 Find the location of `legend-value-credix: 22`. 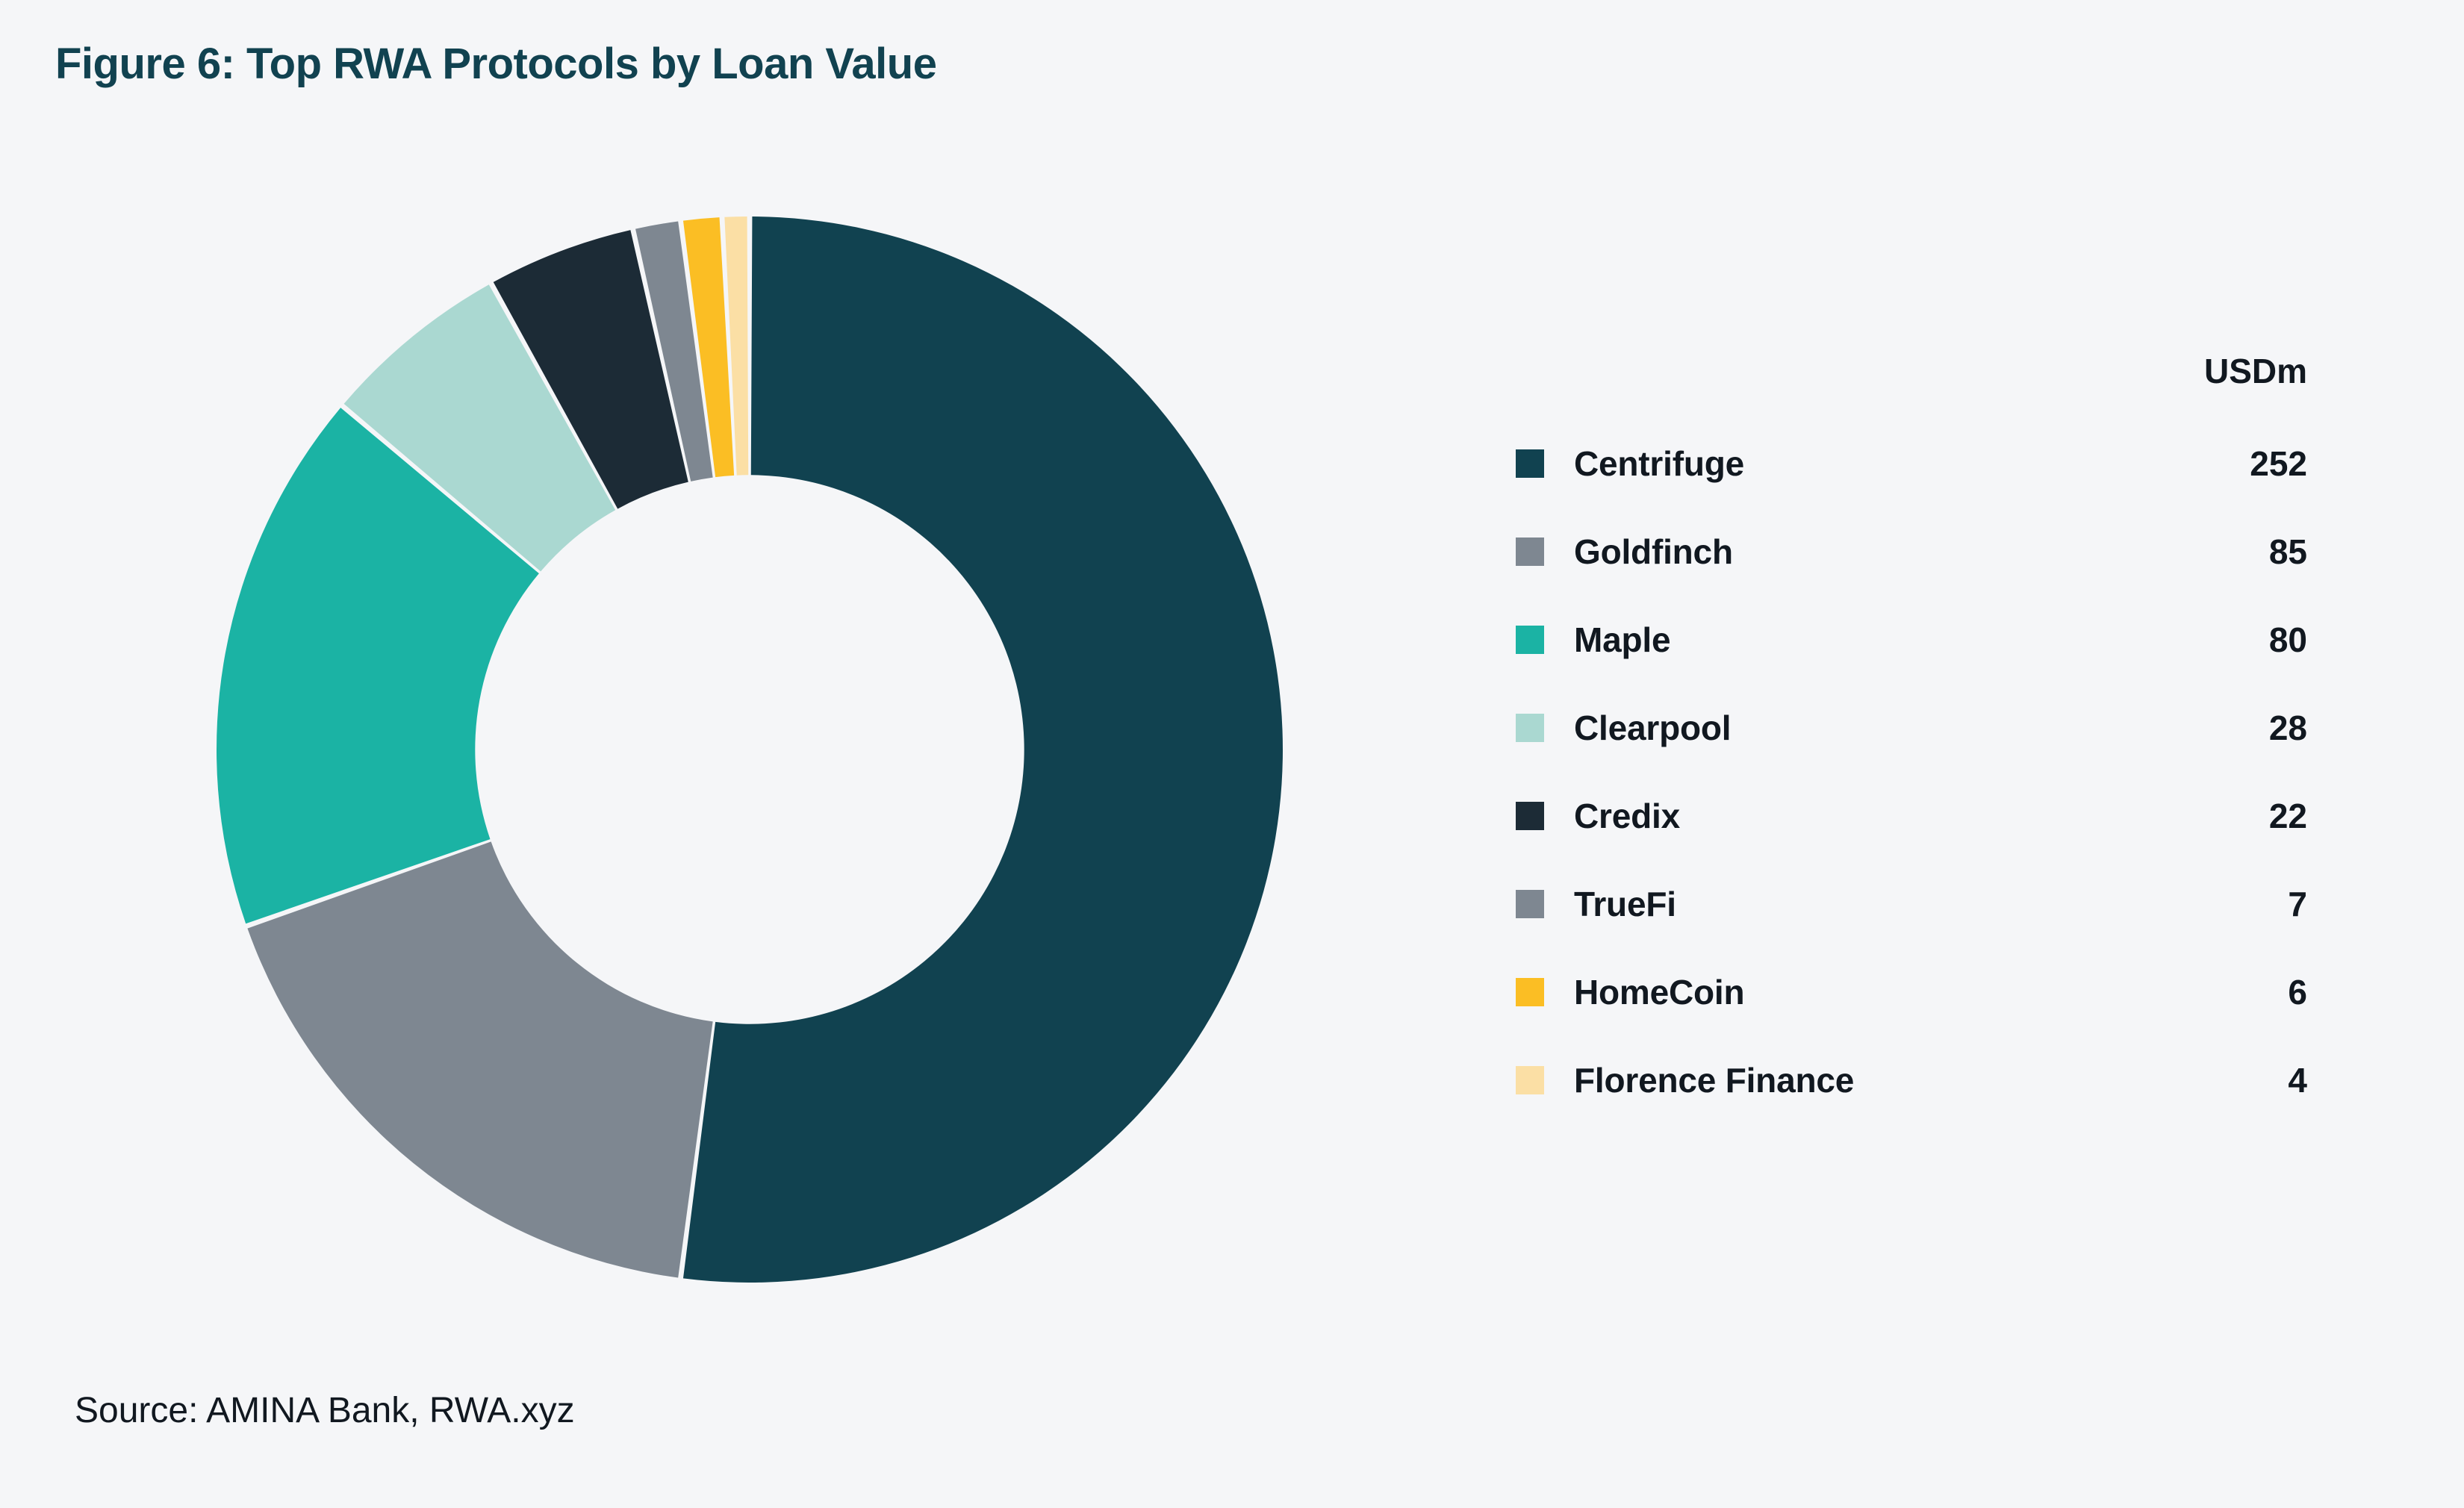

legend-value-credix: 22 is located at coordinates (2287, 816).